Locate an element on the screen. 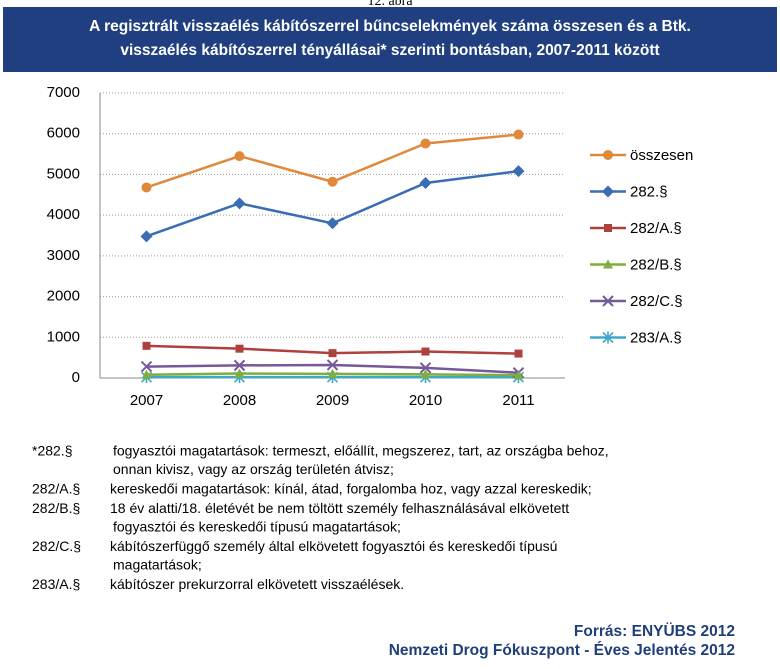 This screenshot has height=669, width=780. y-tick-label: 5000 is located at coordinates (63, 173).